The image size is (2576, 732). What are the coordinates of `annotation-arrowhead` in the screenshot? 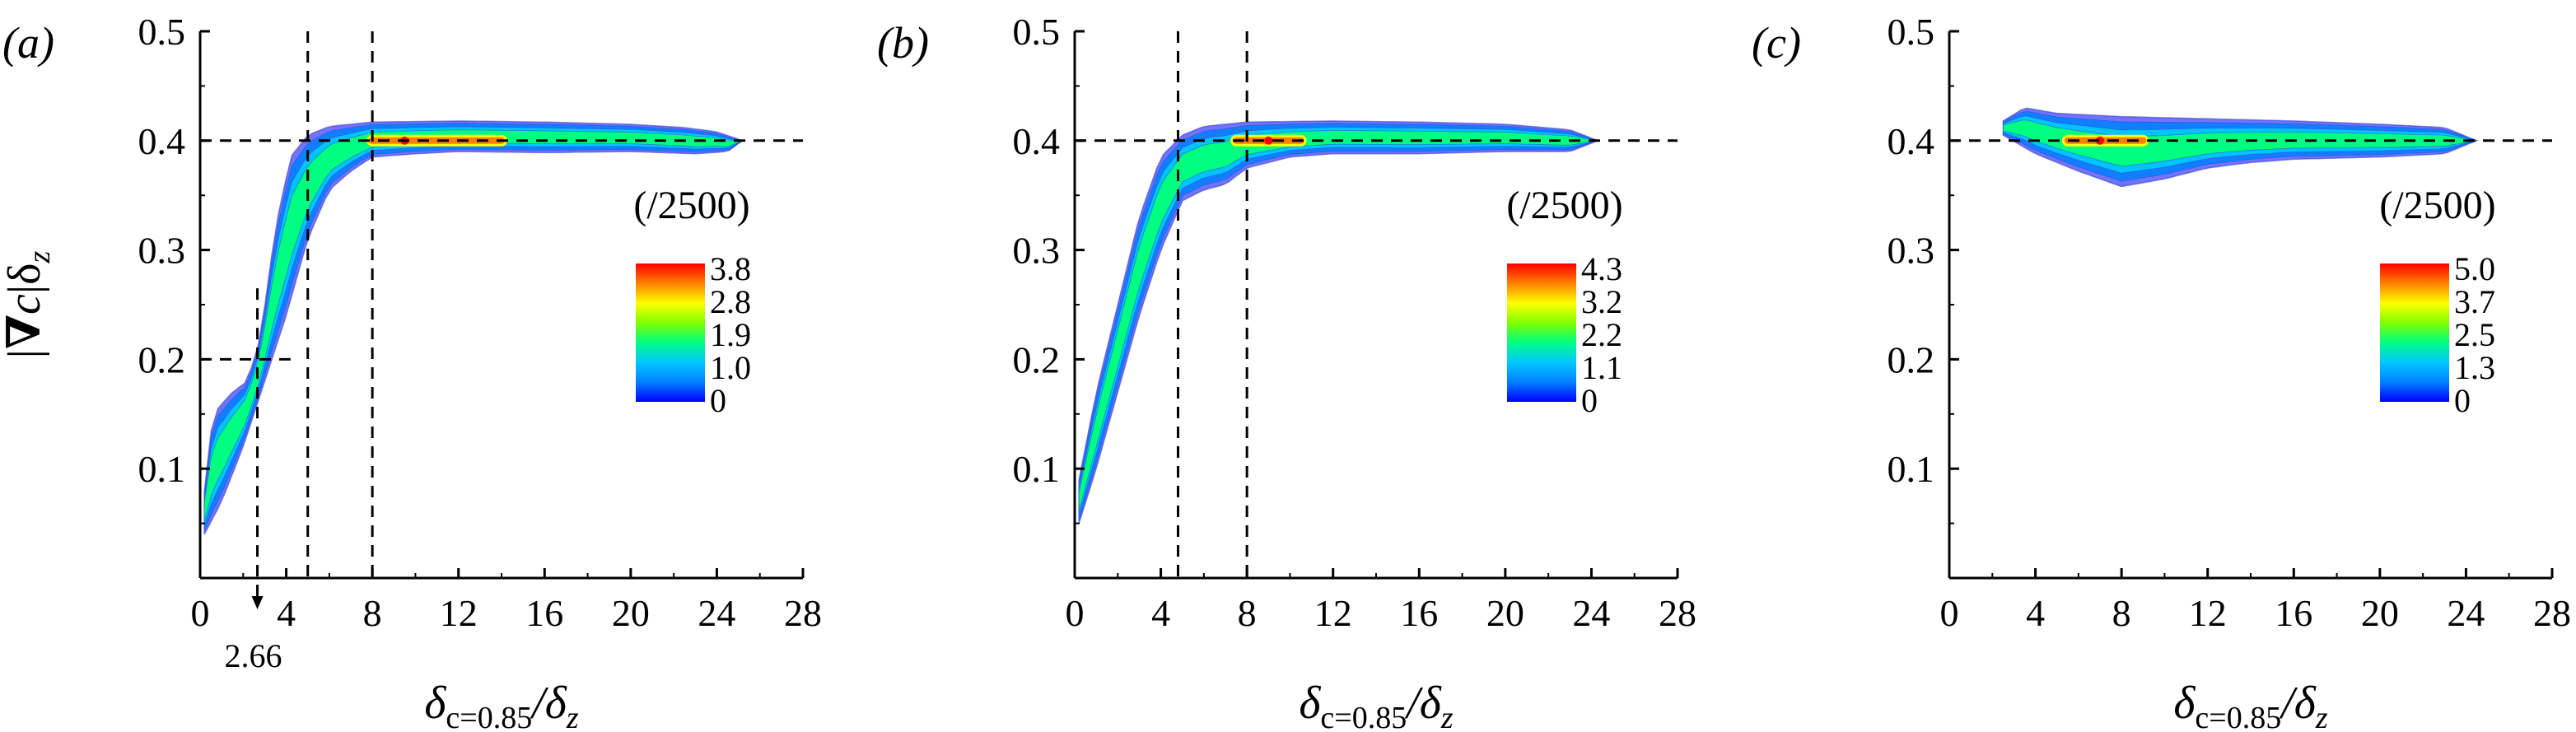 It's located at (257, 602).